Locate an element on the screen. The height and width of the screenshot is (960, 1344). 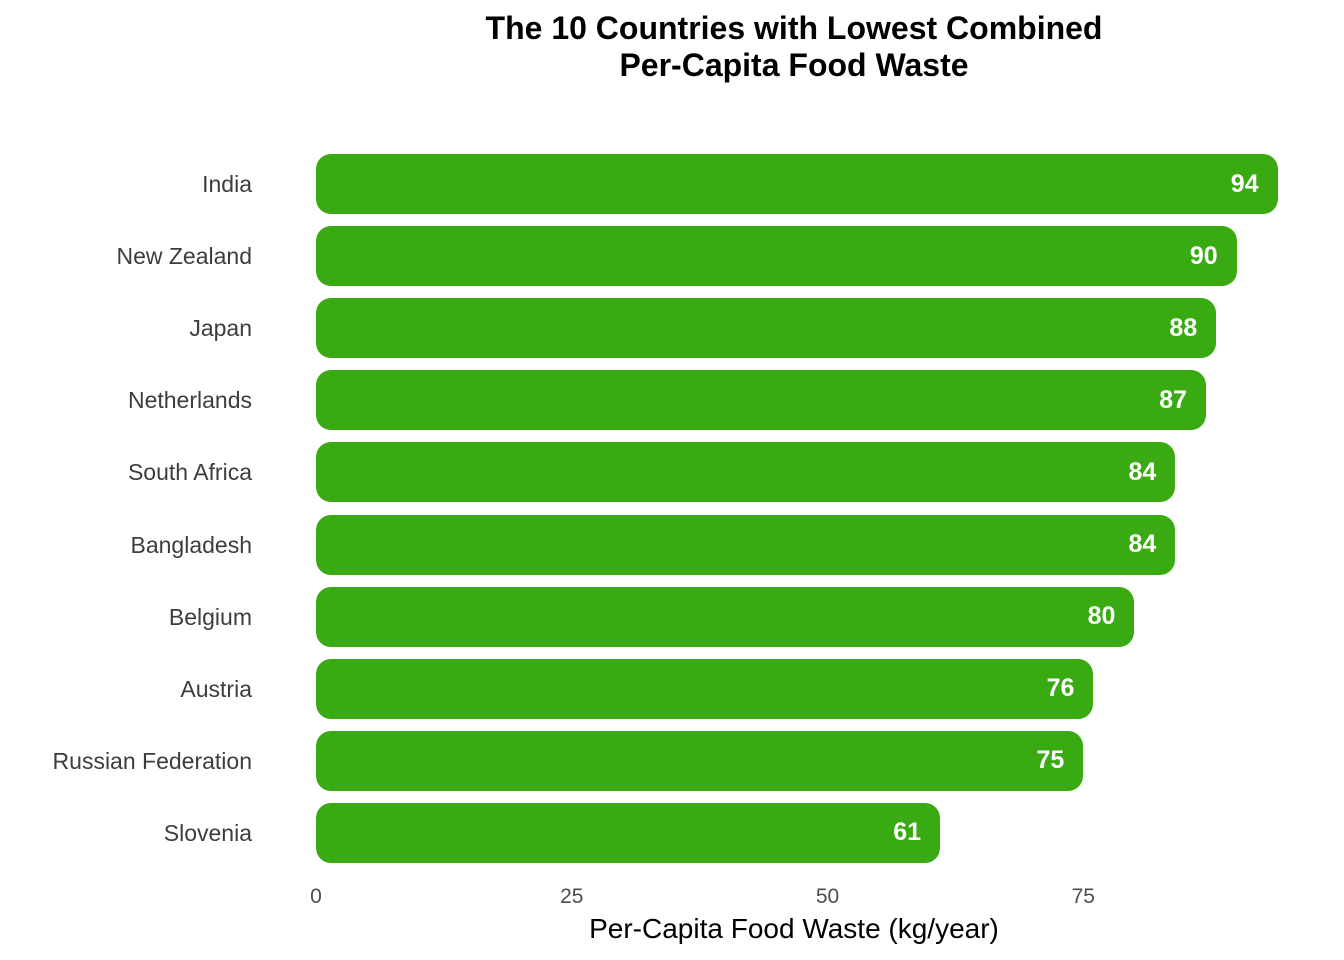
category-label: Japan is located at coordinates (220, 328).